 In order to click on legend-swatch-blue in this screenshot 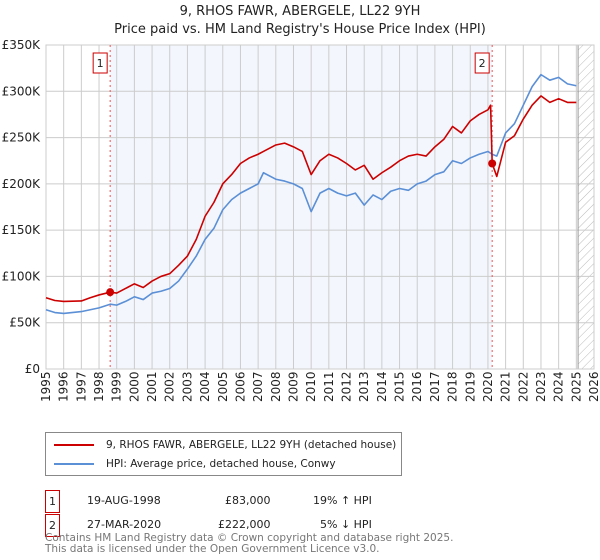, I will do `click(74, 464)`.